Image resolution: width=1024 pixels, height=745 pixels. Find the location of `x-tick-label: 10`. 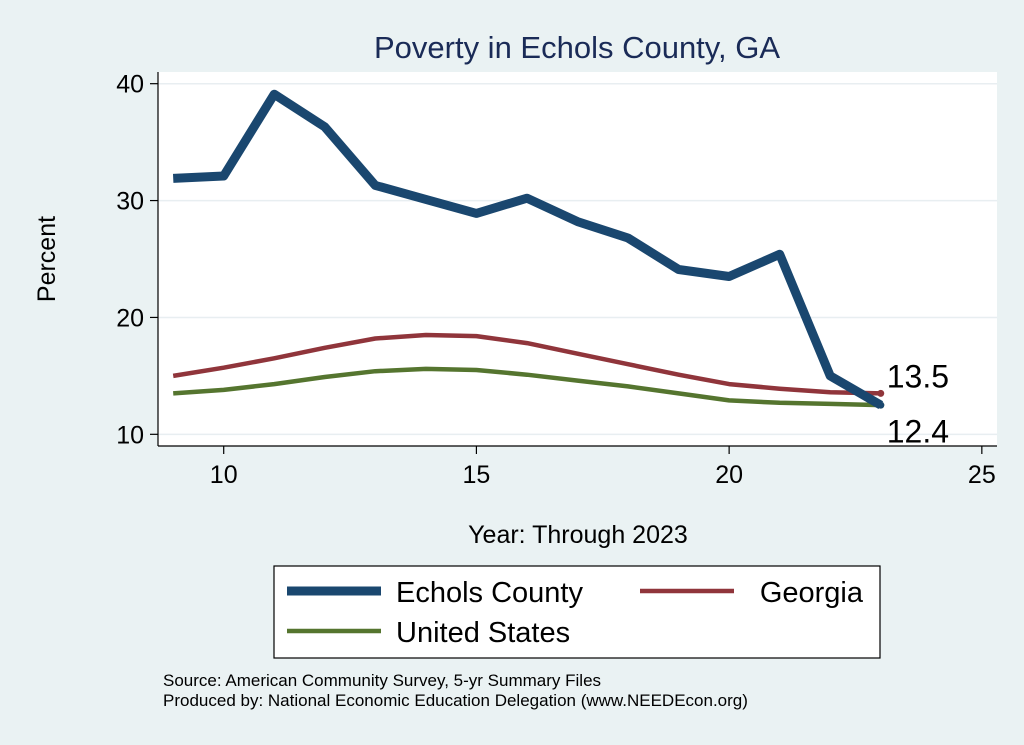

x-tick-label: 10 is located at coordinates (224, 475).